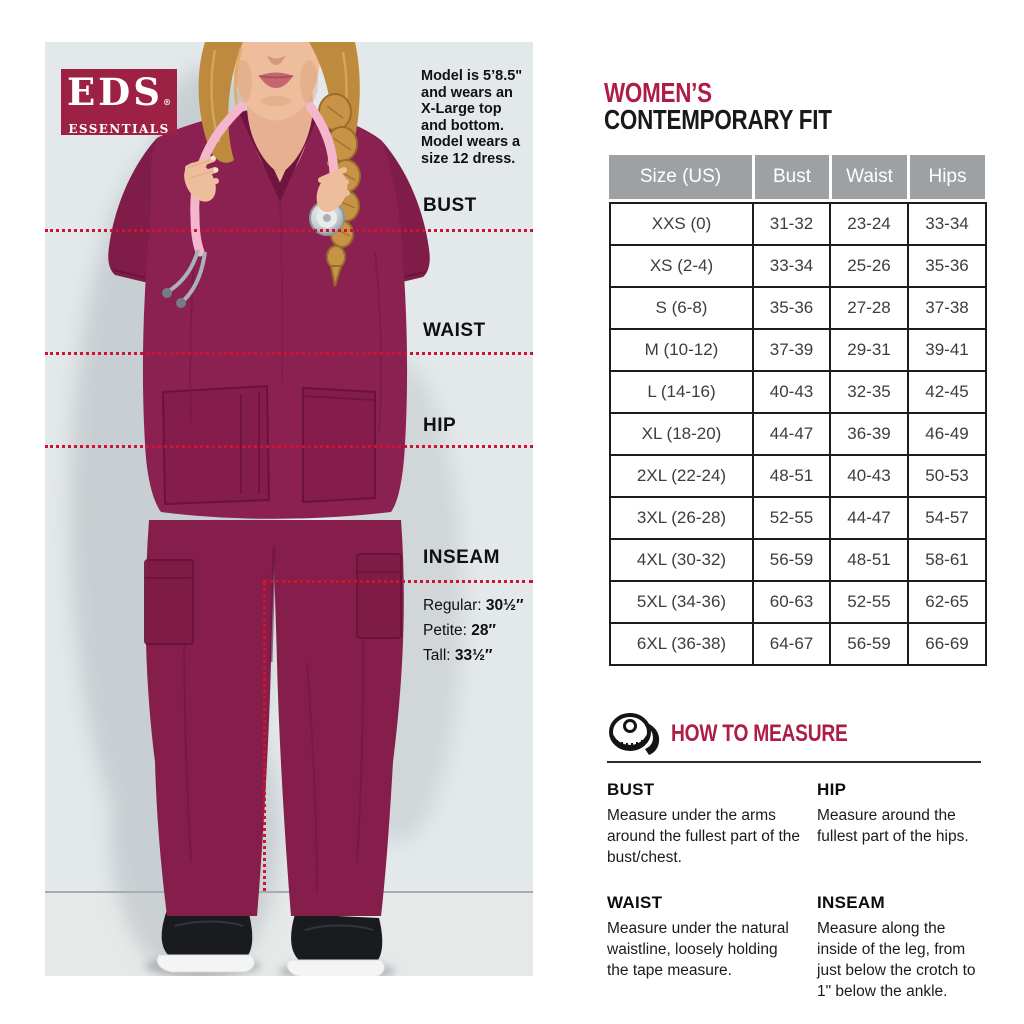 The image size is (1024, 1024). Describe the element at coordinates (276, 108) in the screenshot. I see `model-face` at that location.